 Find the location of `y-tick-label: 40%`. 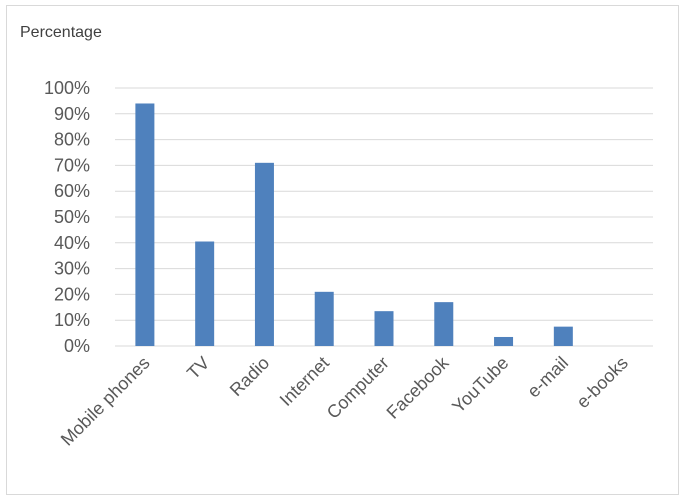

y-tick-label: 40% is located at coordinates (72, 243).